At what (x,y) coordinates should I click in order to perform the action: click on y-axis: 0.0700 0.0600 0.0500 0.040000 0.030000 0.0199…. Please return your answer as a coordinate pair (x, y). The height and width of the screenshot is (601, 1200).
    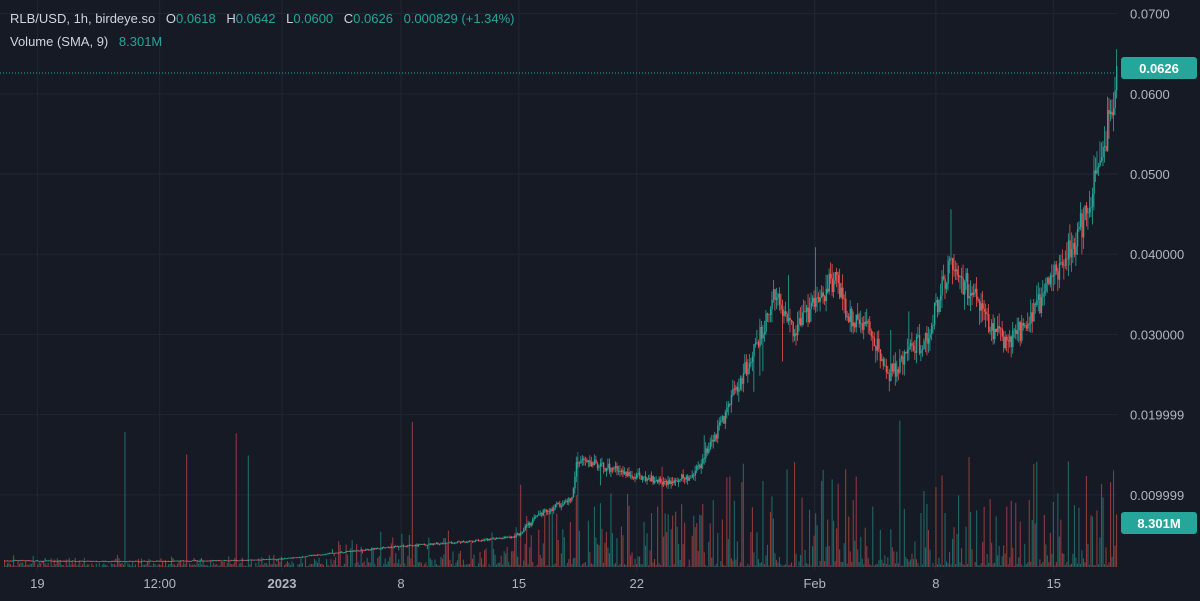
    Looking at the image, I should click on (1157, 255).